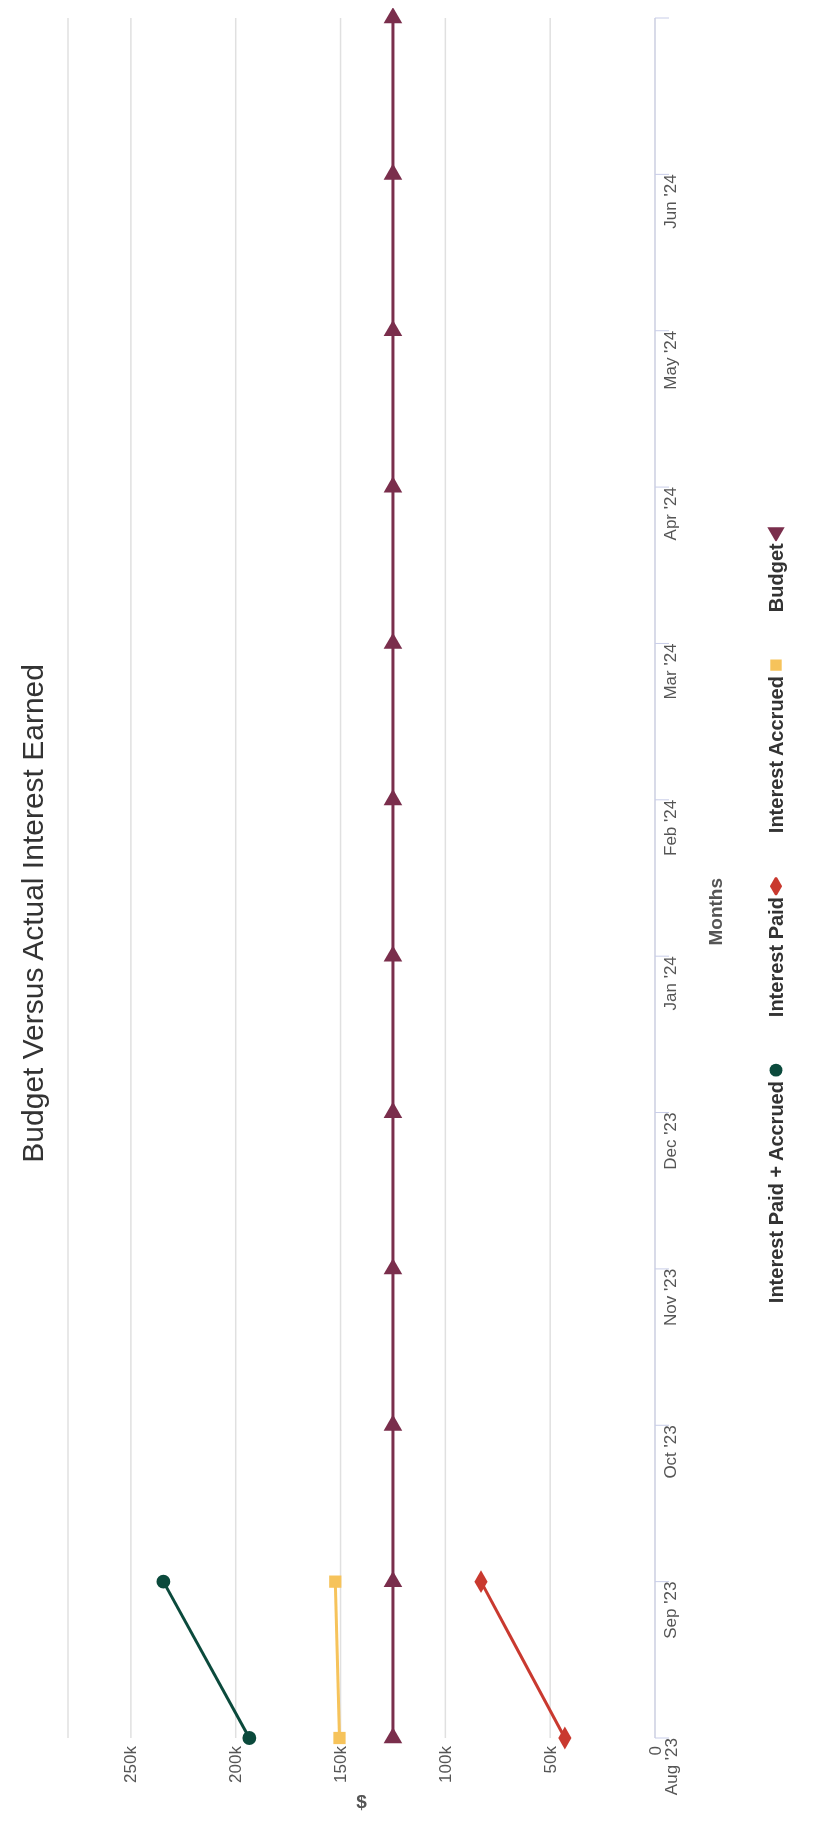  I want to click on y-tick-label: Jan '24, so click(671, 983).